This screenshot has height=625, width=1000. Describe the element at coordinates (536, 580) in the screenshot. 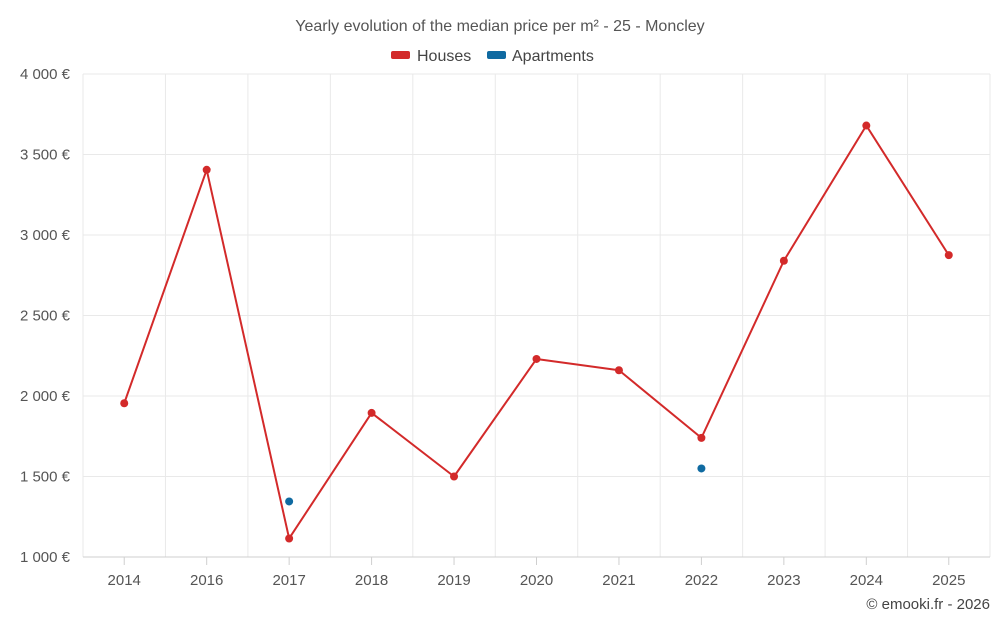

I see `x-tick-label-2020: 2020` at that location.